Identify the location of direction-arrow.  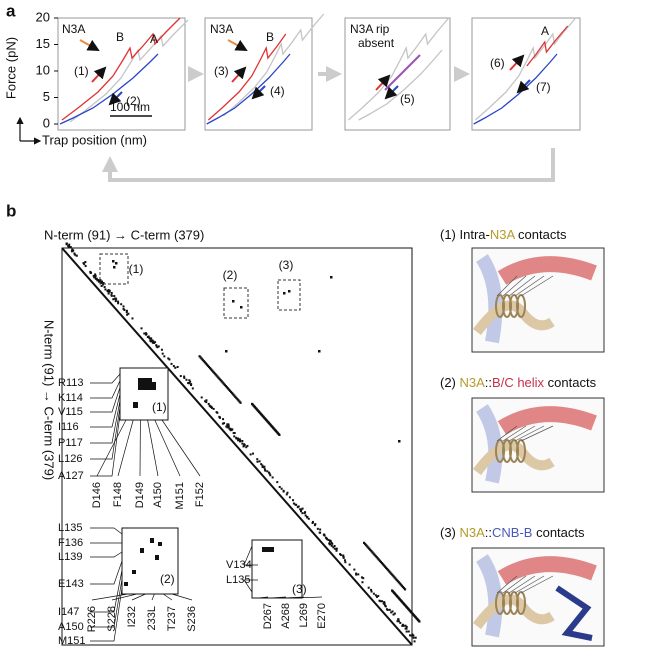
(517, 62).